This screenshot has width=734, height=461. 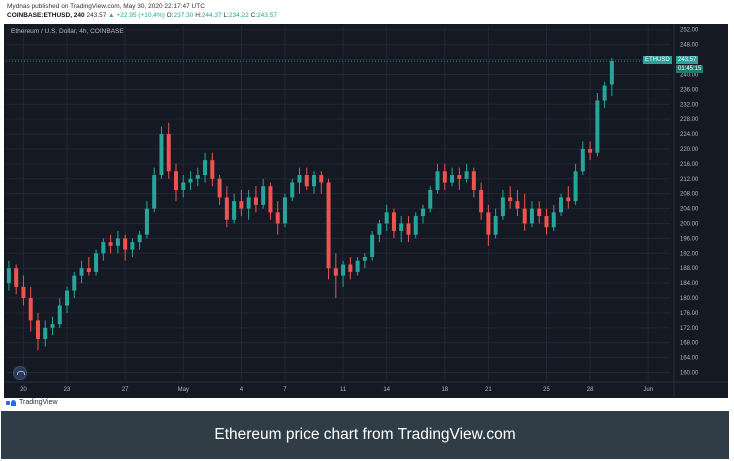 What do you see at coordinates (67, 31) in the screenshot?
I see `chart-title: Ethereum / U.S. Dollar, 4h, COINBASE` at bounding box center [67, 31].